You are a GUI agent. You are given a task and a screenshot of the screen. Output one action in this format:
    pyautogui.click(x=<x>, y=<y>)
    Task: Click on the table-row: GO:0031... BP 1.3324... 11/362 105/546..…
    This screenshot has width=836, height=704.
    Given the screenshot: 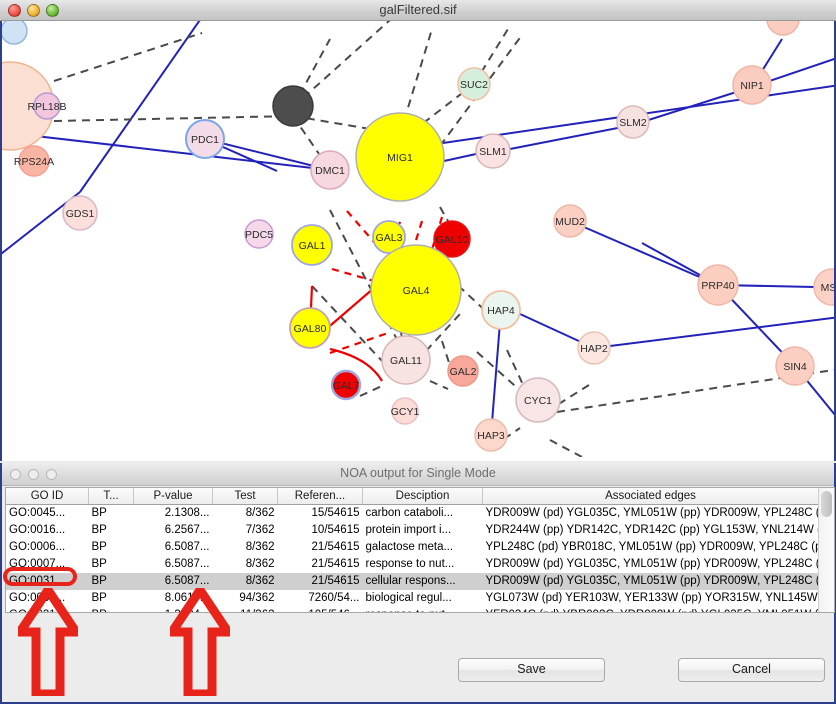 What is the action you would take?
    pyautogui.click(x=412, y=609)
    